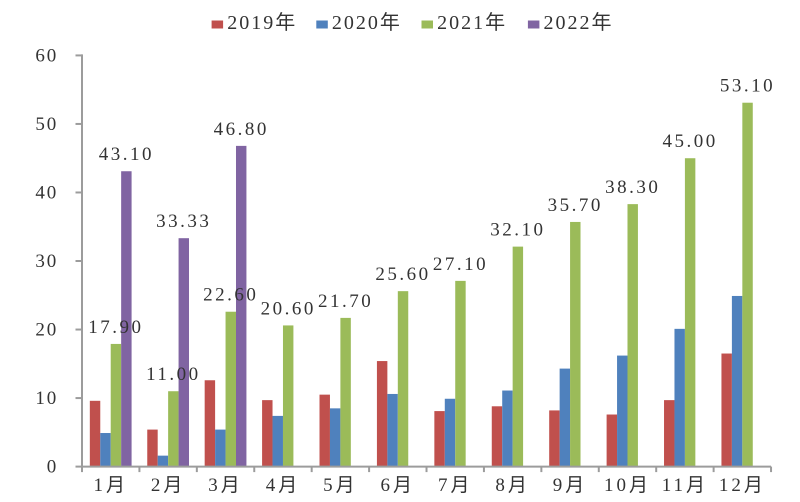  What do you see at coordinates (115, 327) in the screenshot?
I see `svg-text: 17.90` at bounding box center [115, 327].